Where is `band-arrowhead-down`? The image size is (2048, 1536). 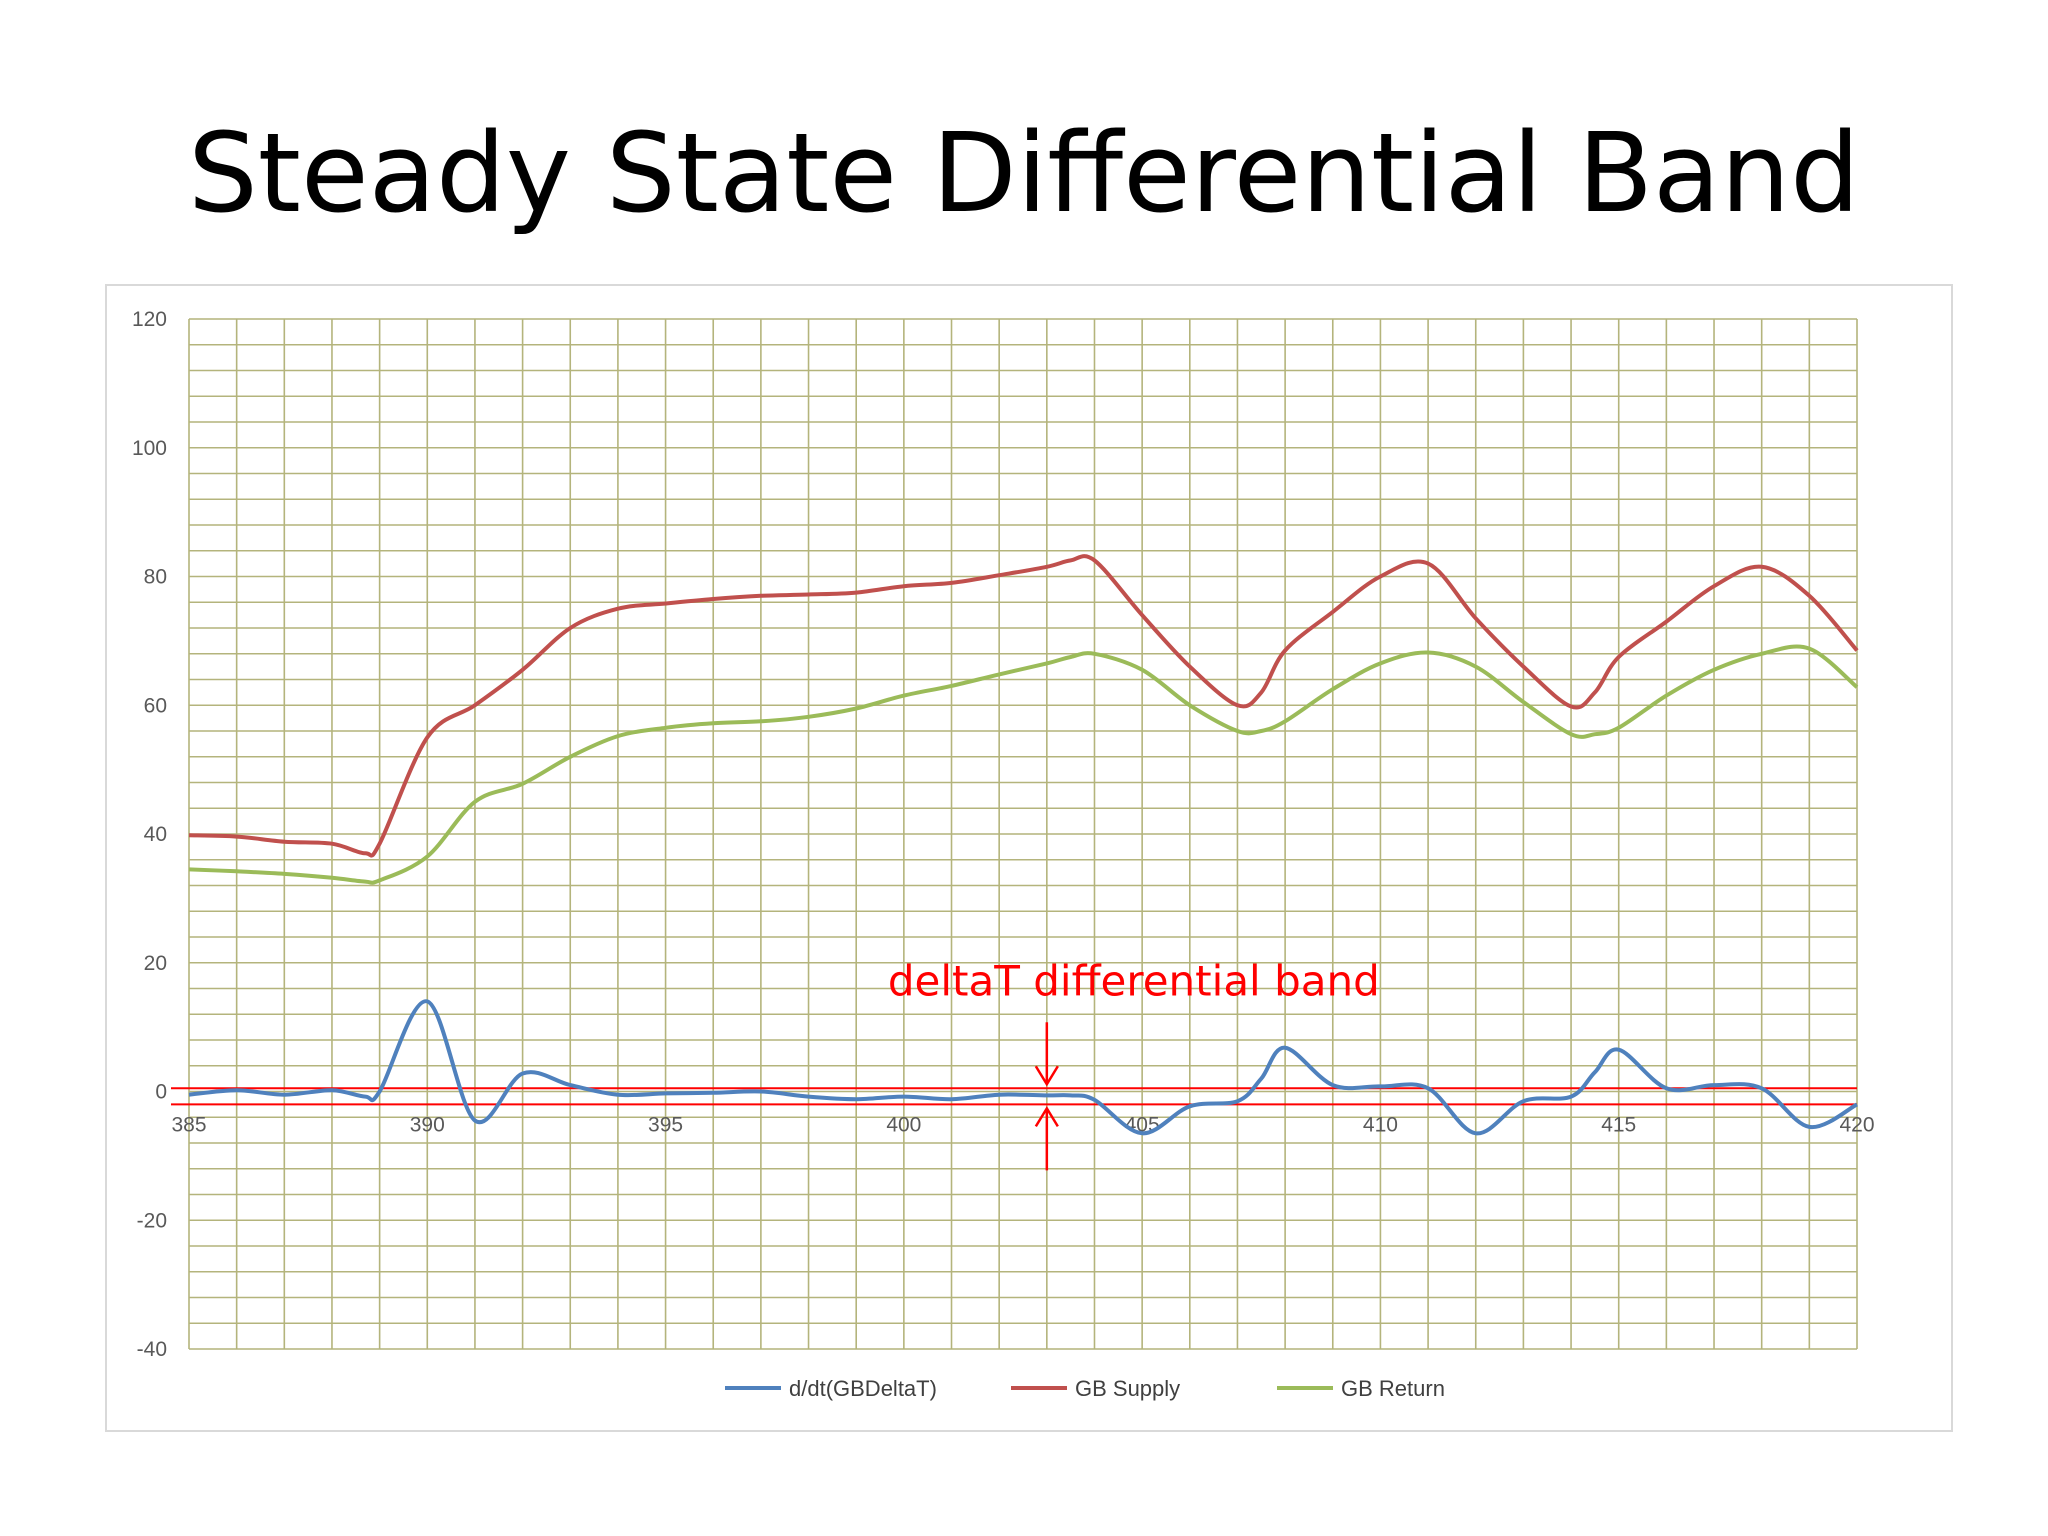 band-arrowhead-down is located at coordinates (1046, 1076).